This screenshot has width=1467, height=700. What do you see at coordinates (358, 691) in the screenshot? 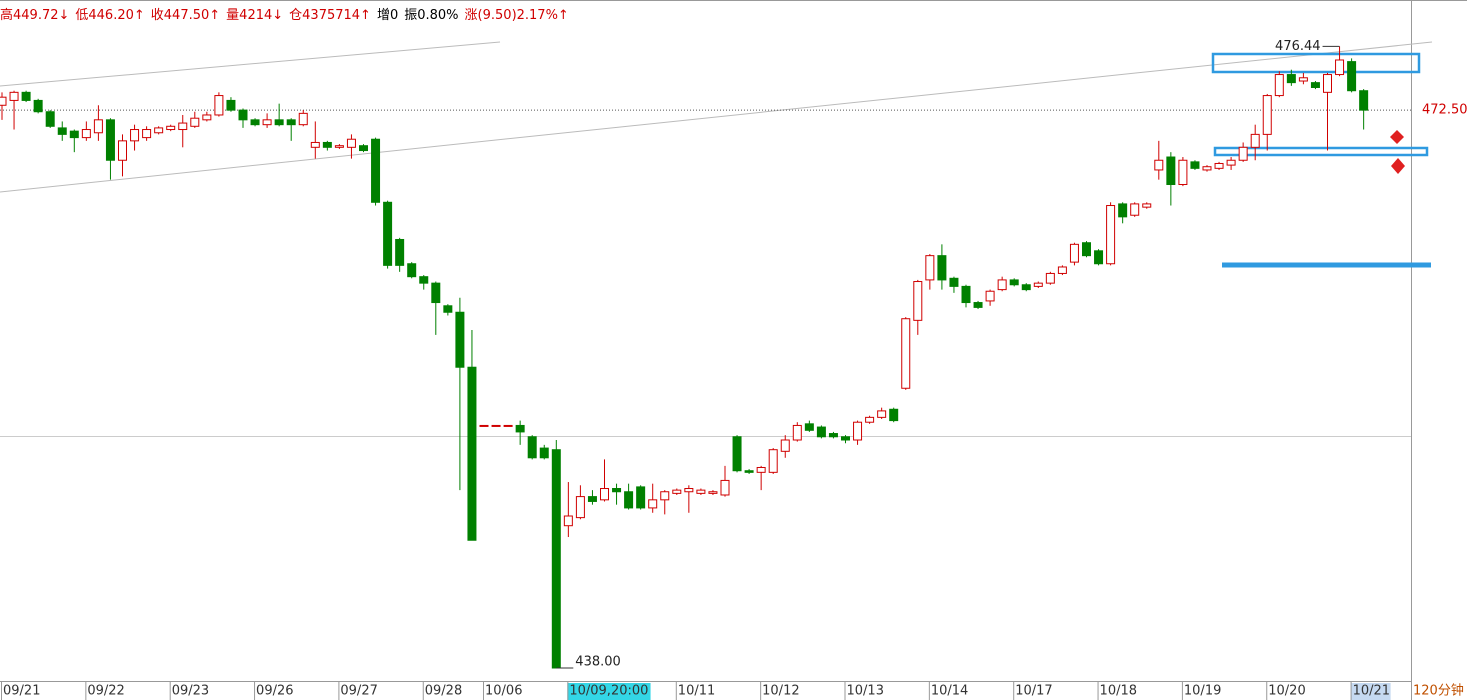
I see `x-tick-label: 09/27` at bounding box center [358, 691].